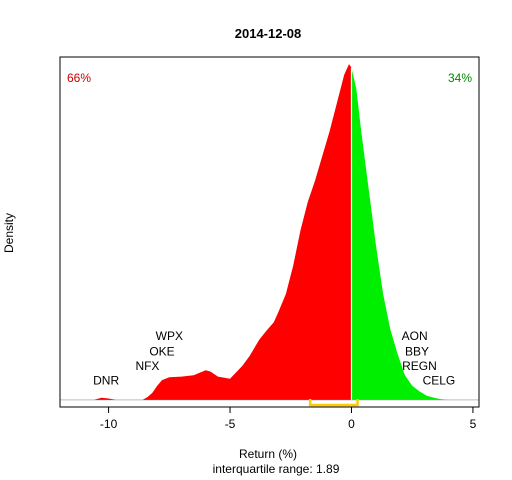 The image size is (512, 480). I want to click on x-axis-subtitle: interquartile range: 1.89, so click(276, 469).